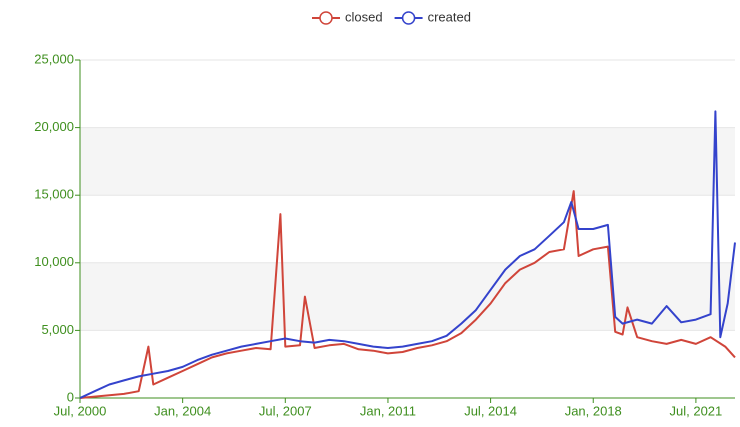  I want to click on x-tick-label: Jul, 2000, so click(80, 410).